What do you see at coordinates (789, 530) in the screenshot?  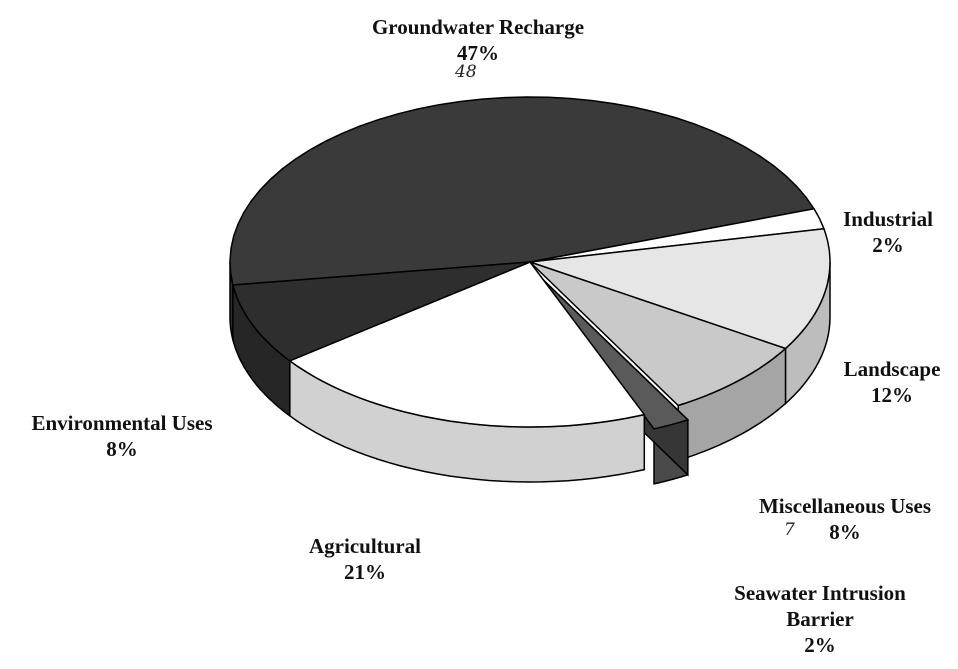 I see `handwritten-note: 7` at bounding box center [789, 530].